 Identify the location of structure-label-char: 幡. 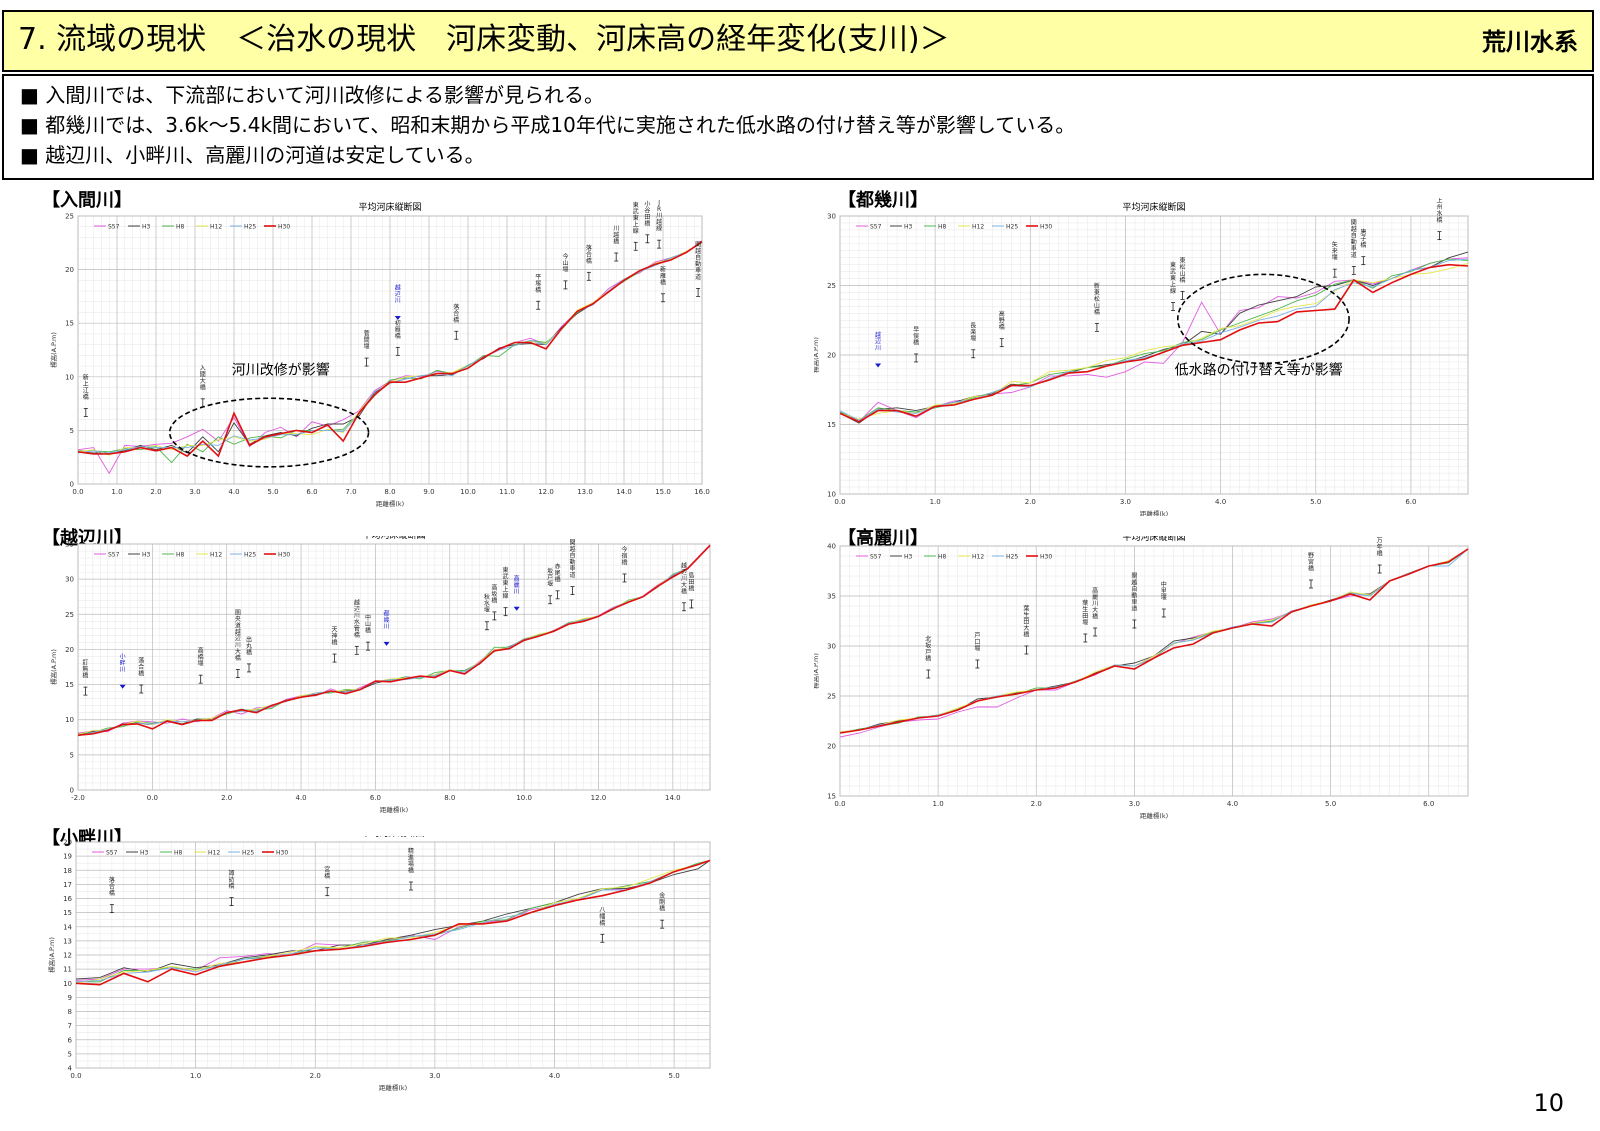
(602, 916).